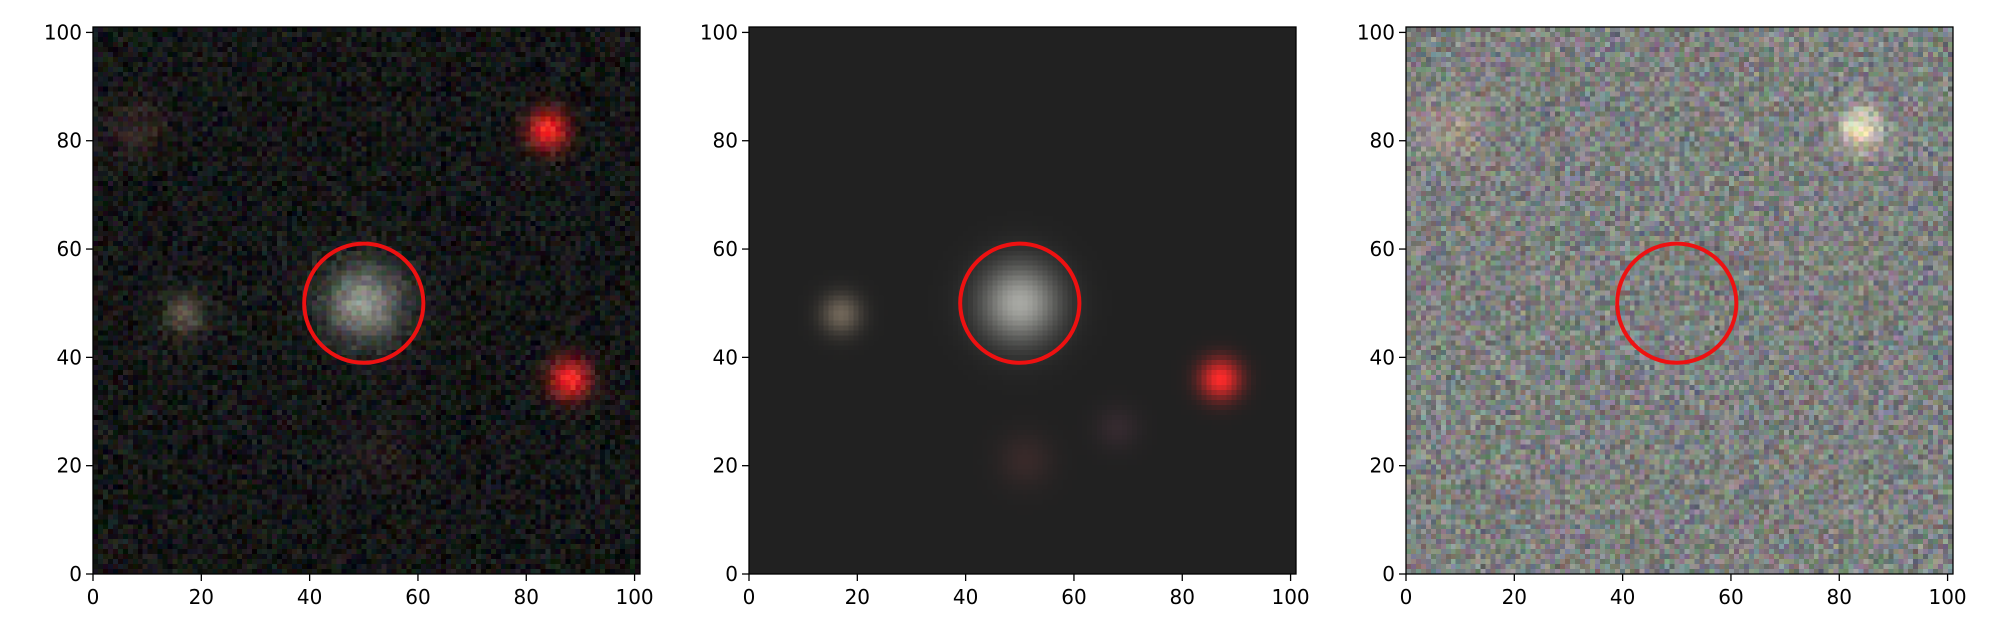 The height and width of the screenshot is (642, 1996). I want to click on panel-2-x-tick-label: 80, so click(1182, 597).